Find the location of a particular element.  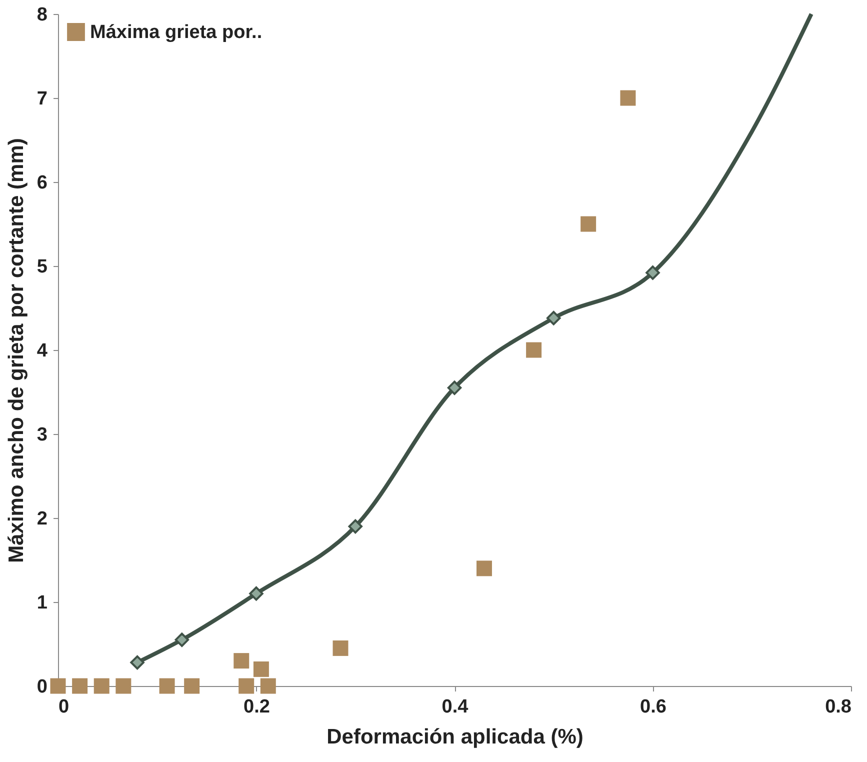

legend-label: Máxima grieta por.. is located at coordinates (176, 32).